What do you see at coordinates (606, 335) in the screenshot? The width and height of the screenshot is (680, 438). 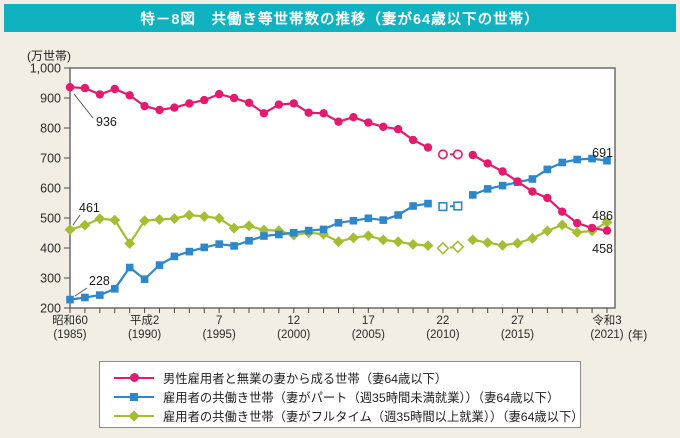 I see `svg-text: (2021)` at bounding box center [606, 335].